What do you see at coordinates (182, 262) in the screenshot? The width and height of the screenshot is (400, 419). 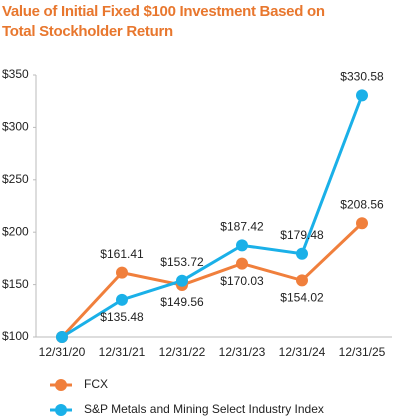 I see `value-label: $153.72` at bounding box center [182, 262].